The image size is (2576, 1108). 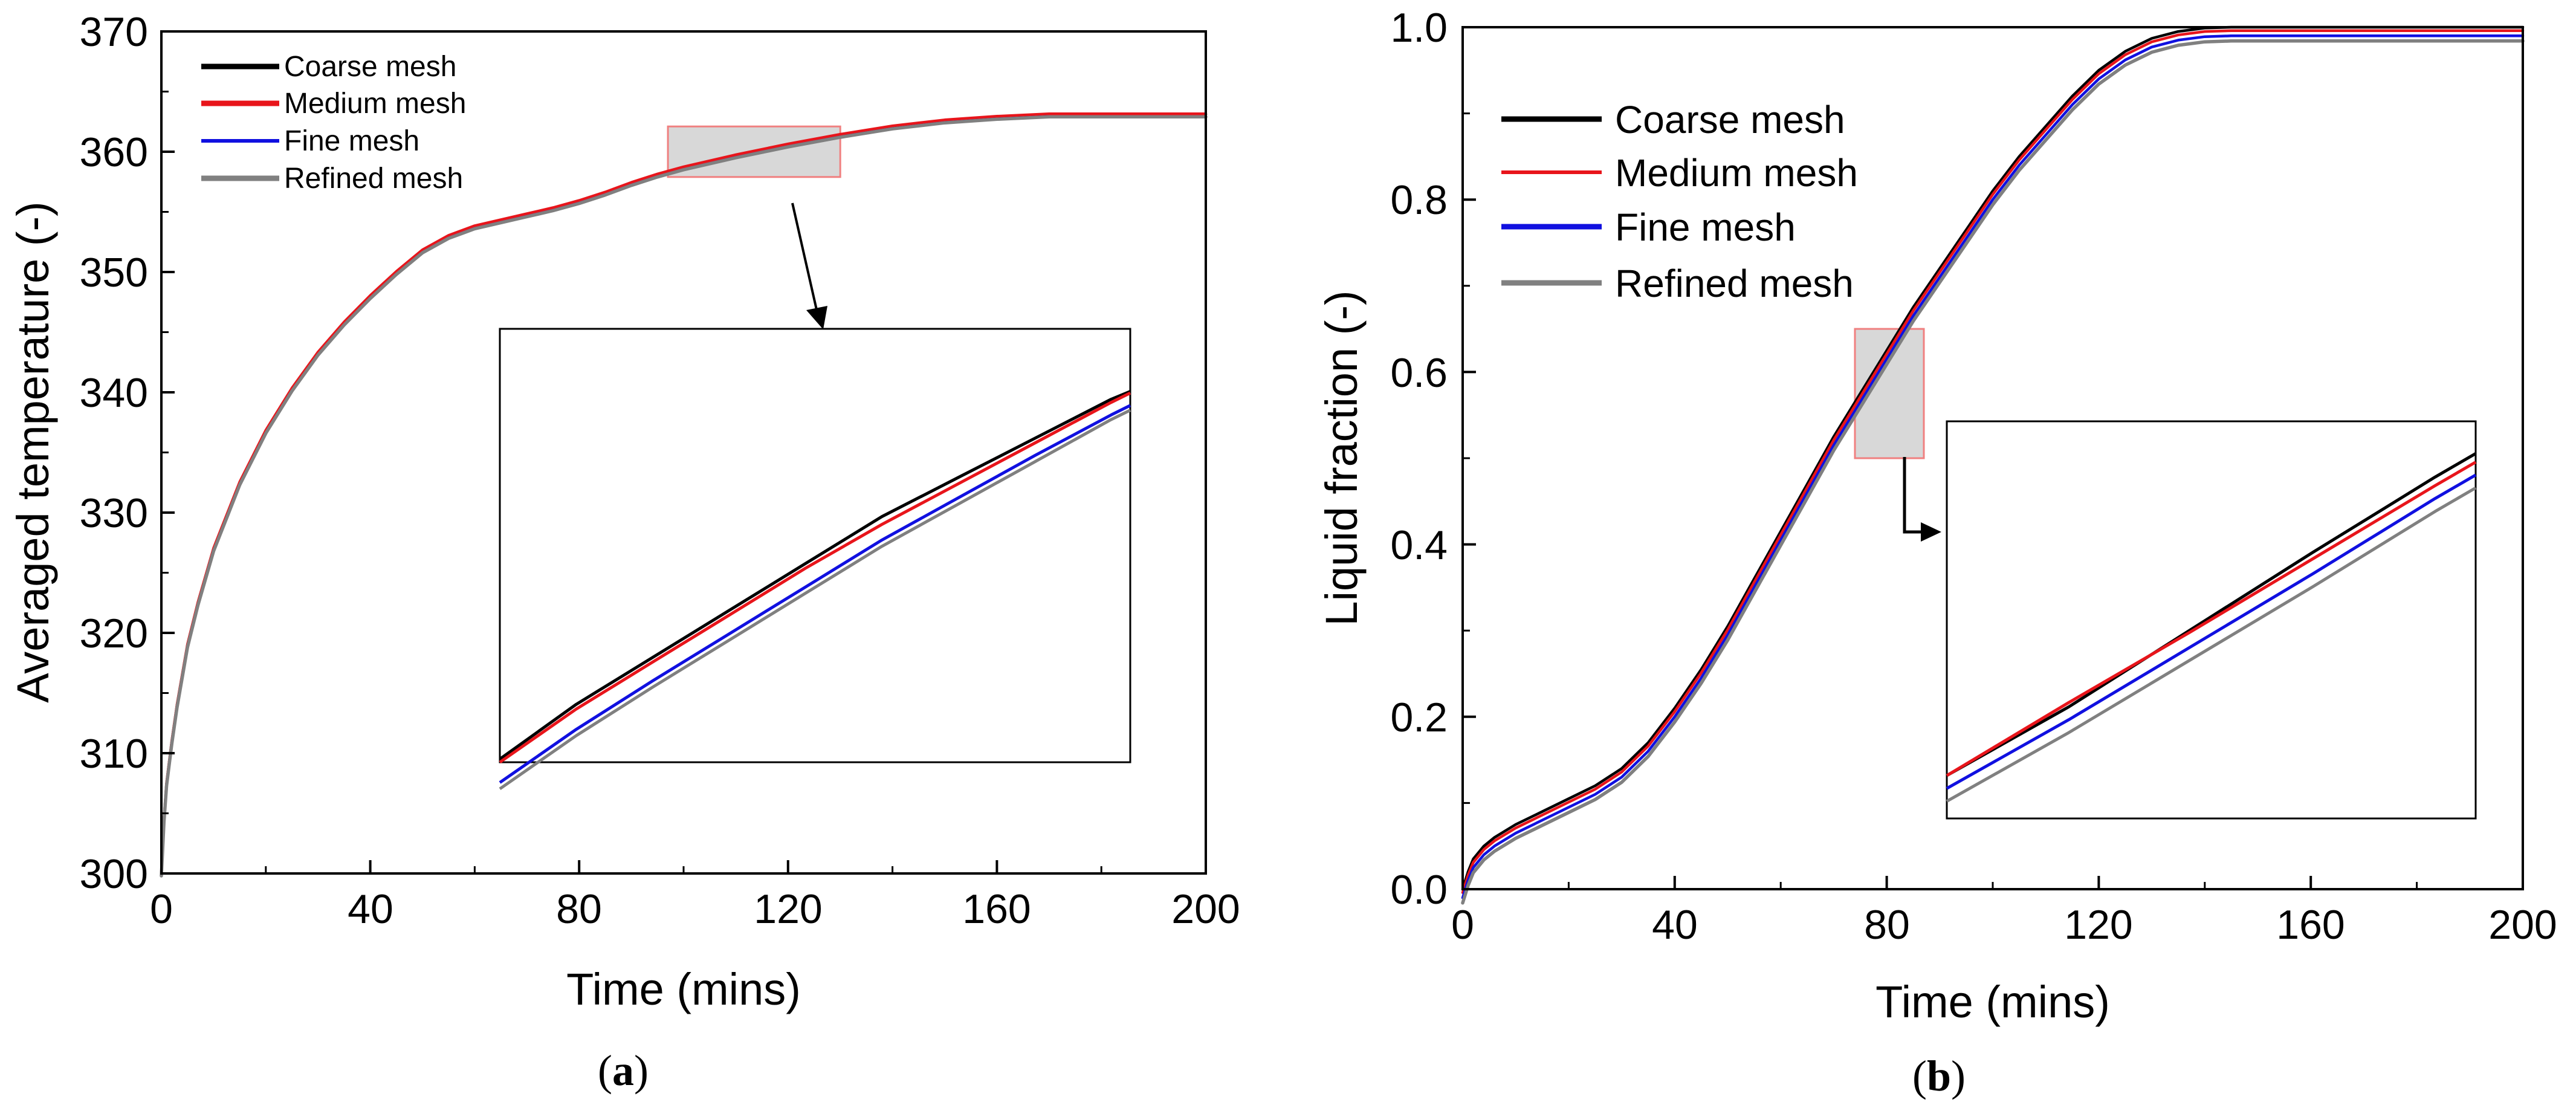 What do you see at coordinates (33, 451) in the screenshot?
I see `panel-a-y-axis-title: Averaged temperature (-)` at bounding box center [33, 451].